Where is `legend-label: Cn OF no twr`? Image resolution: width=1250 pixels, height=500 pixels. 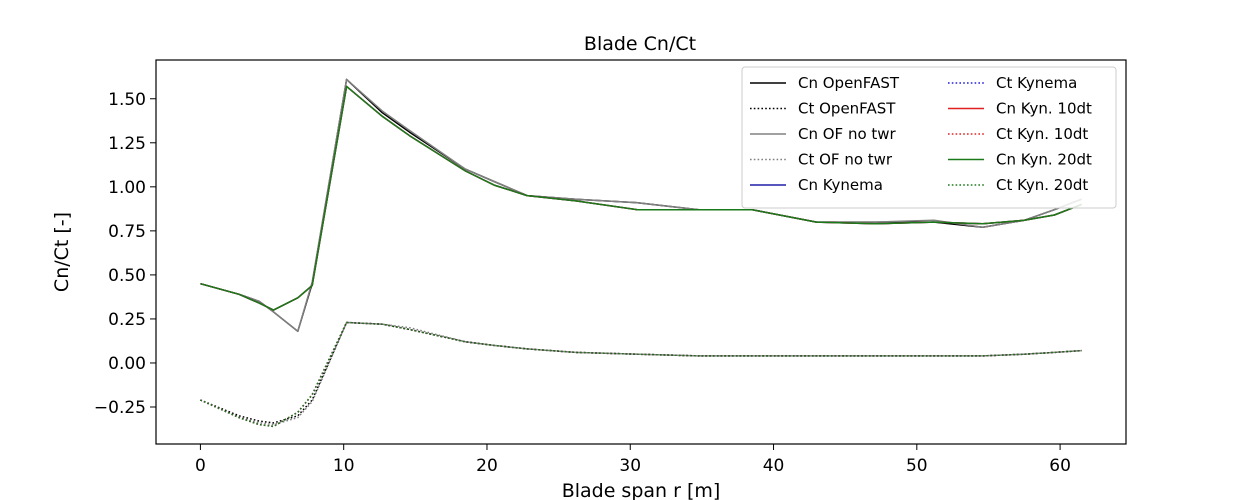 legend-label: Cn OF no twr is located at coordinates (847, 134).